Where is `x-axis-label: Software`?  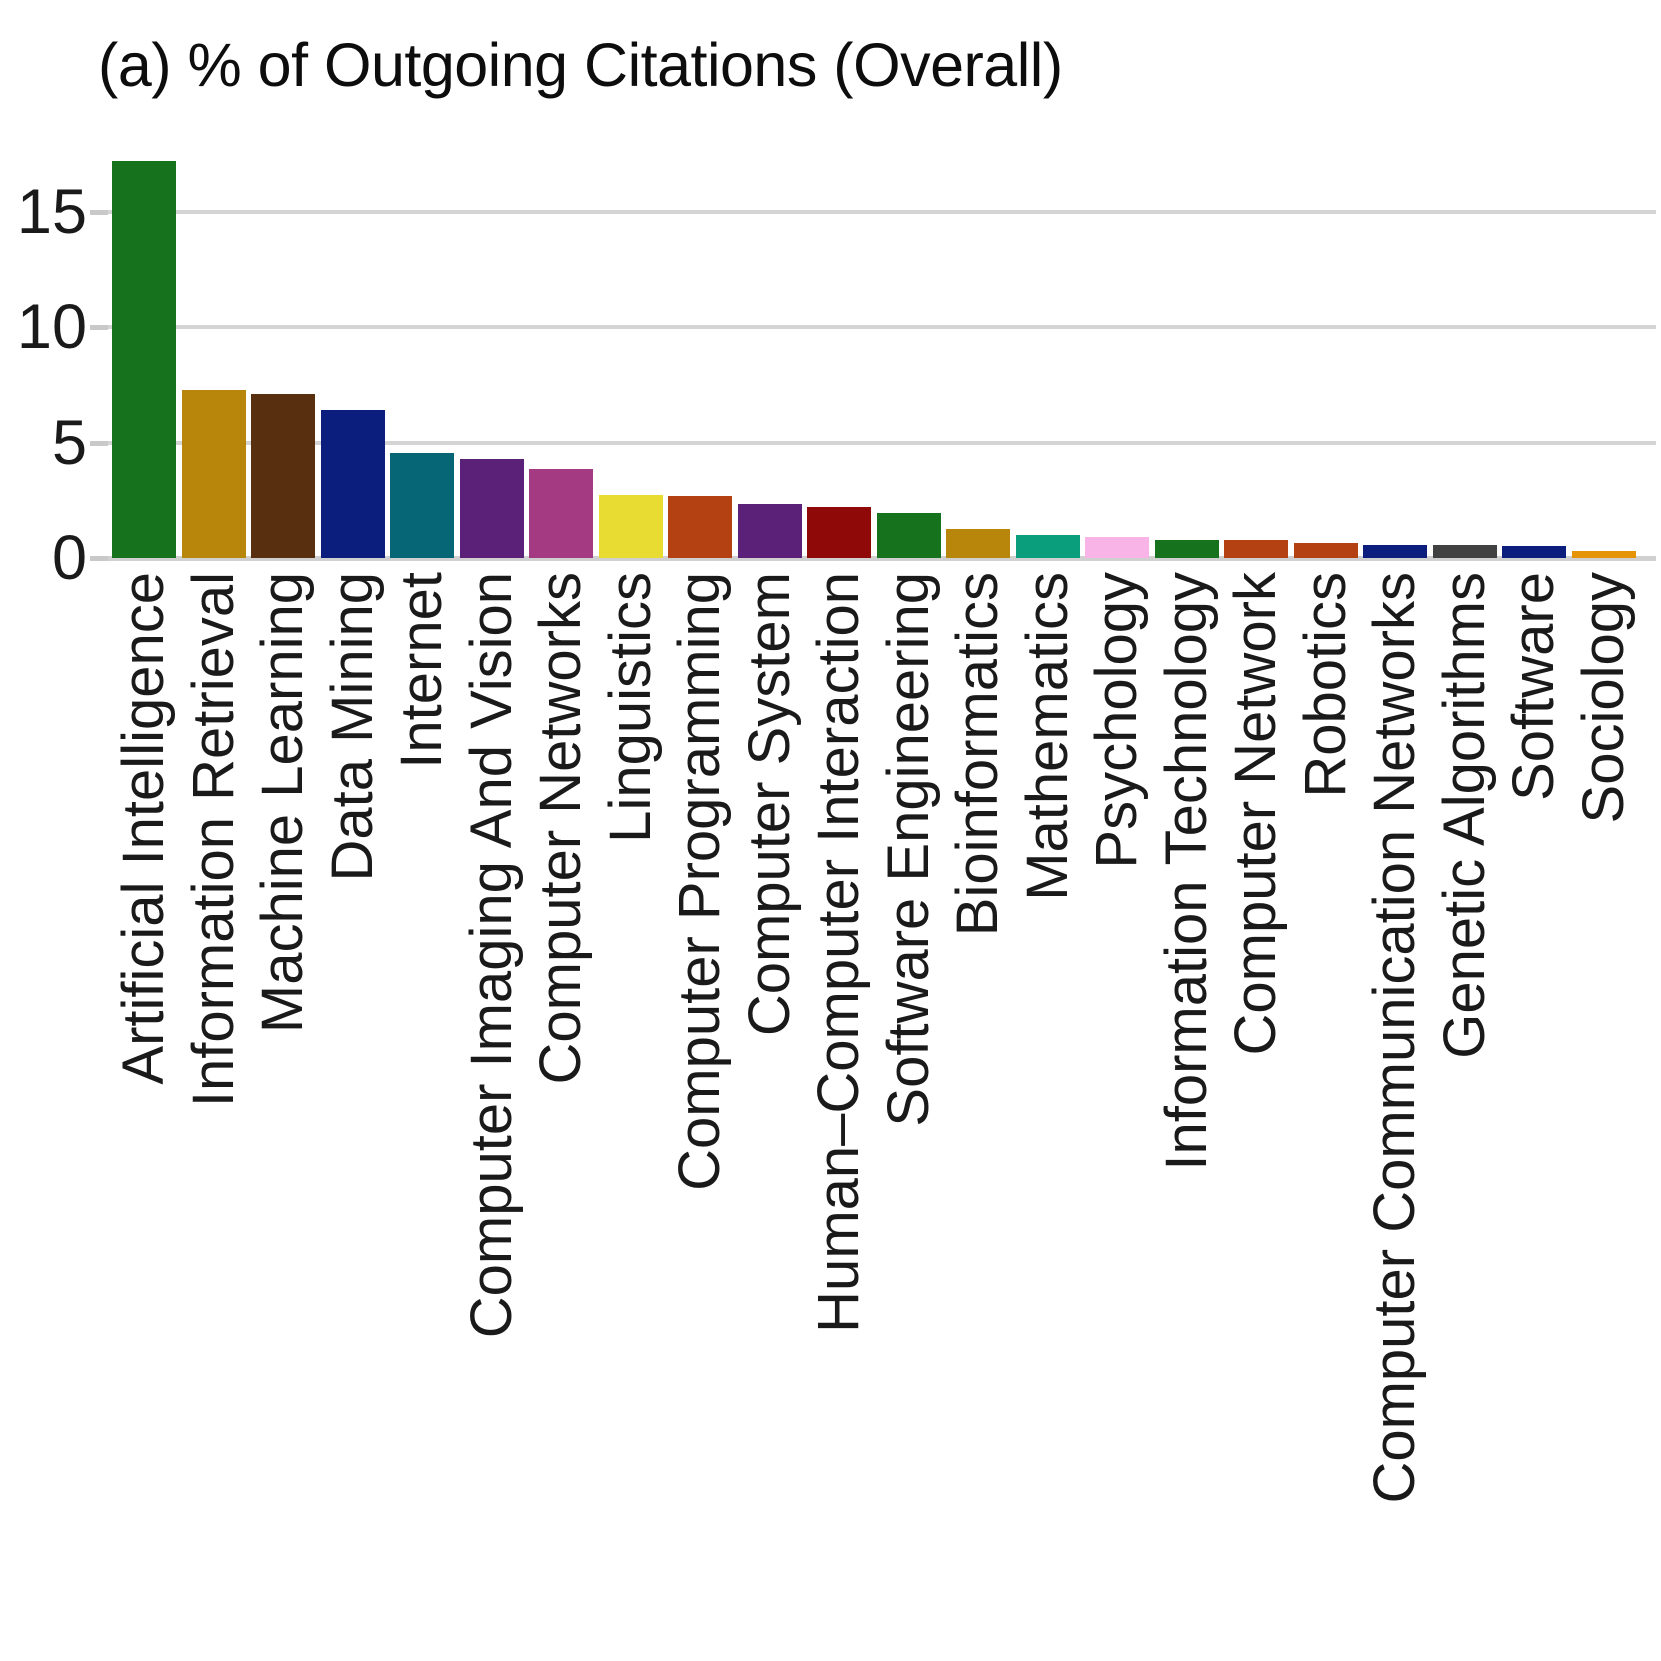 x-axis-label: Software is located at coordinates (1533, 686).